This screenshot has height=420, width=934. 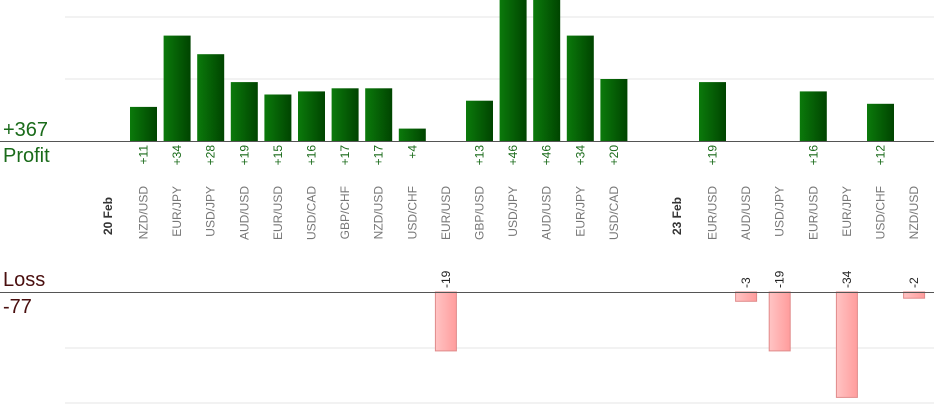 What do you see at coordinates (677, 216) in the screenshot?
I see `date-label: 23 Feb` at bounding box center [677, 216].